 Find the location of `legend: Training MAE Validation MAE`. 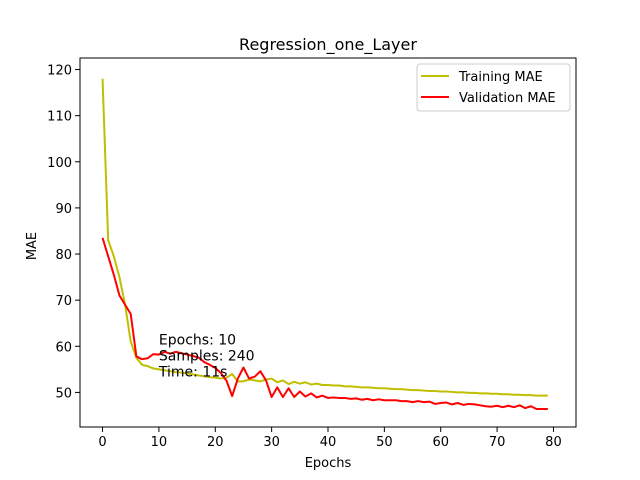

legend: Training MAE Validation MAE is located at coordinates (493, 87).